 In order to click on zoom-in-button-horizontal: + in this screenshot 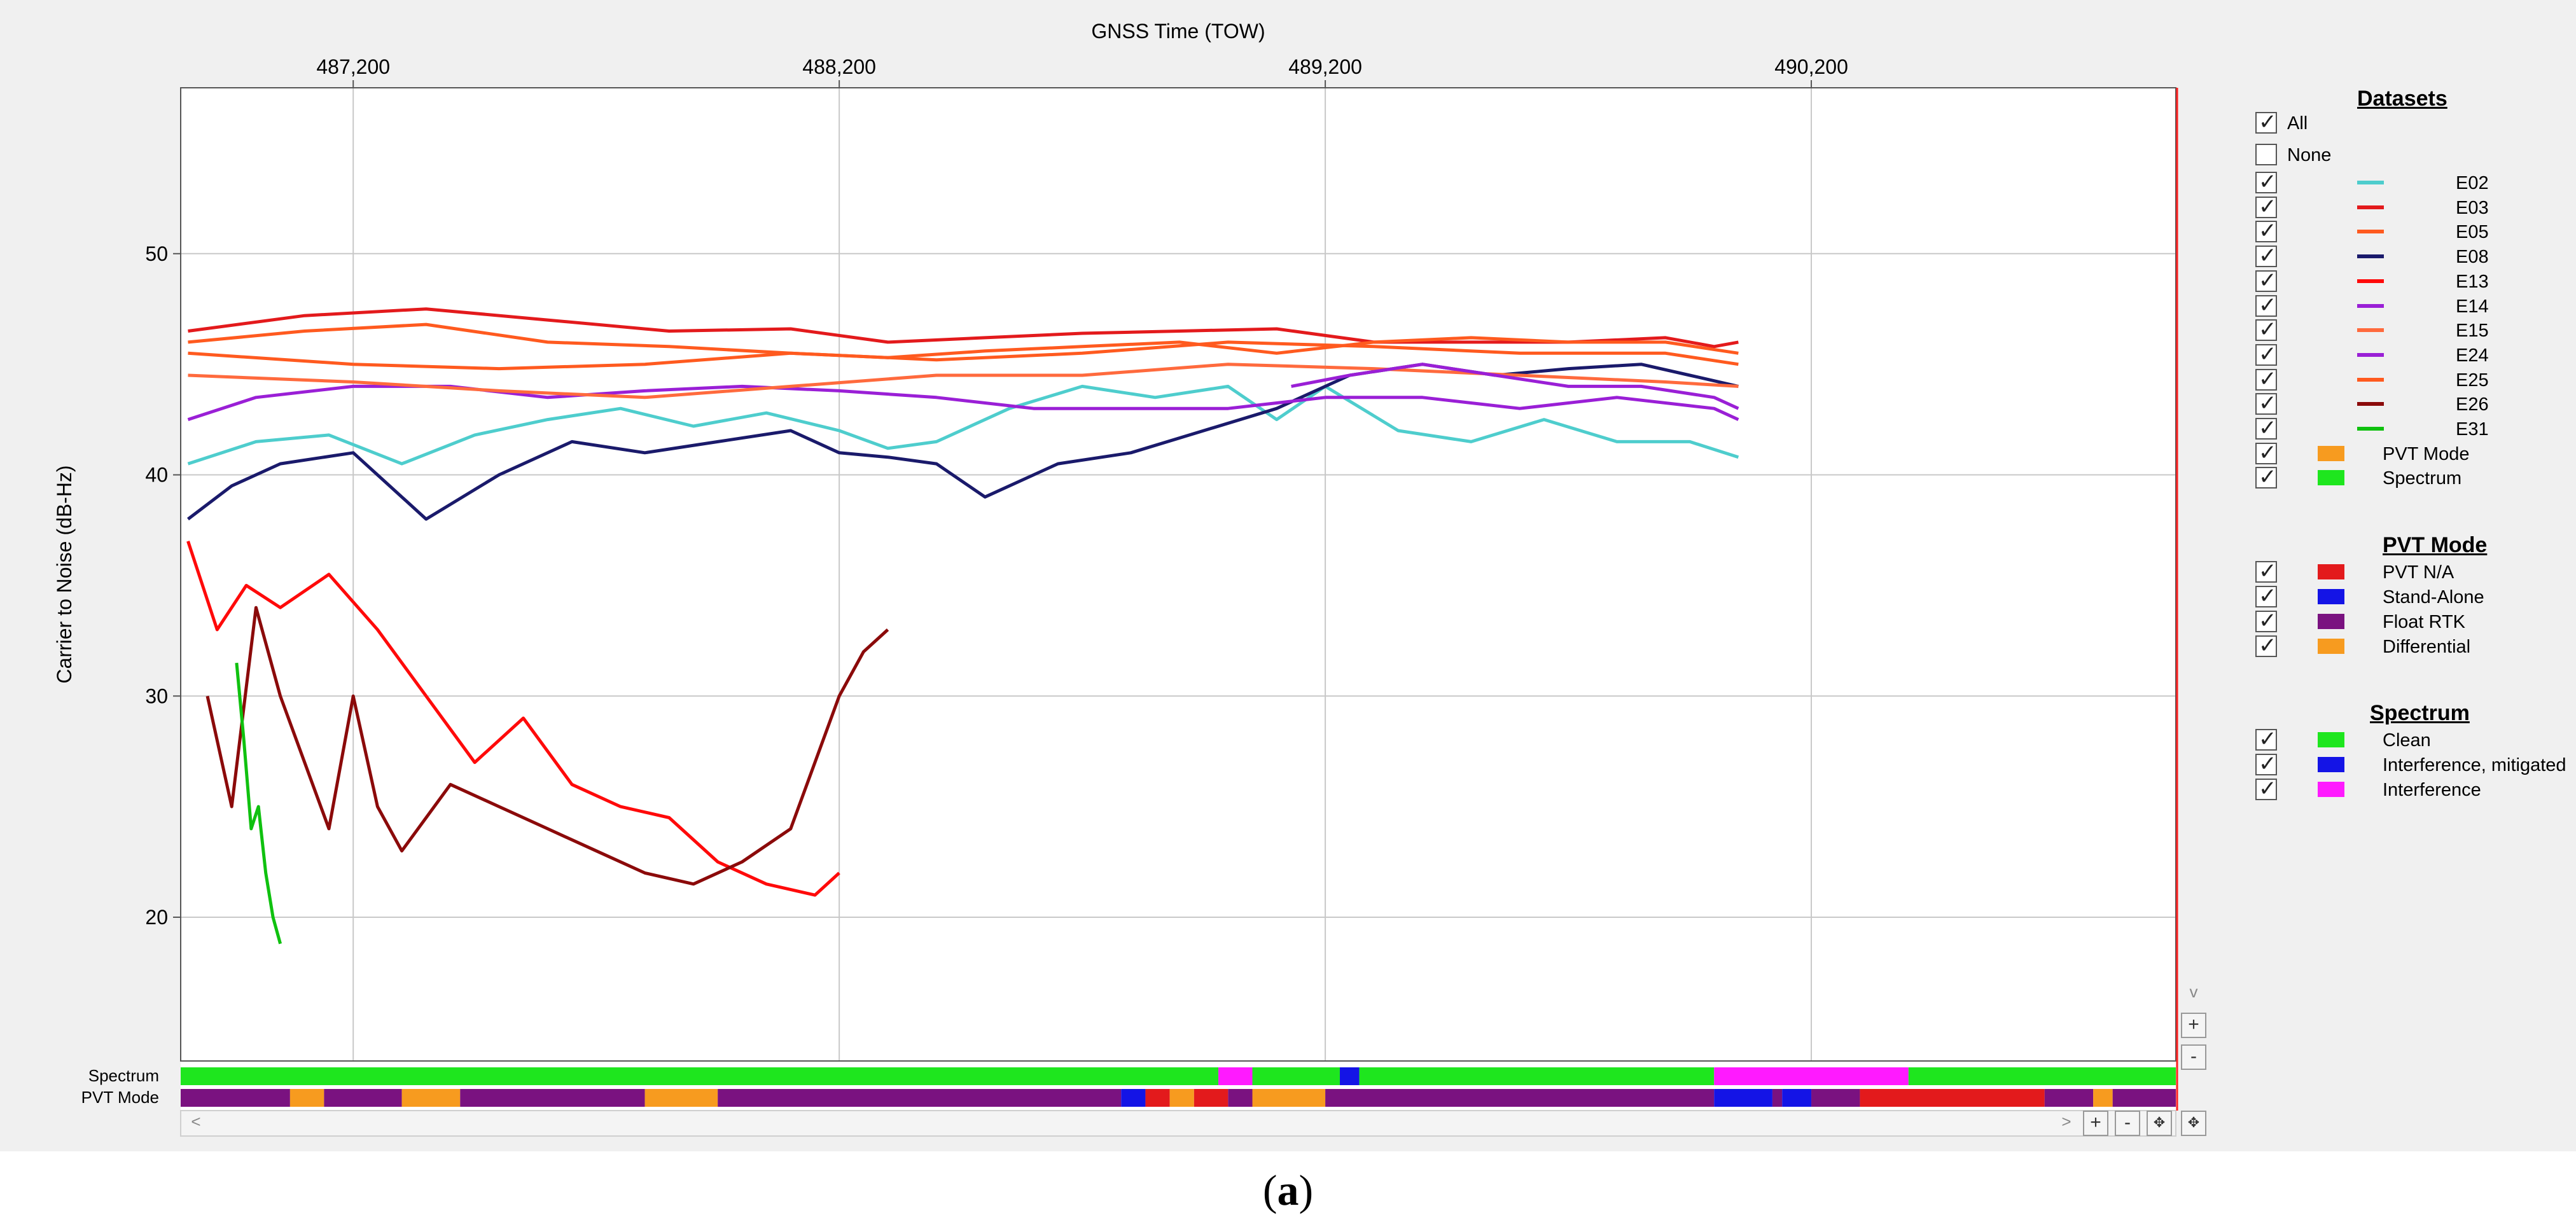, I will do `click(2095, 1124)`.